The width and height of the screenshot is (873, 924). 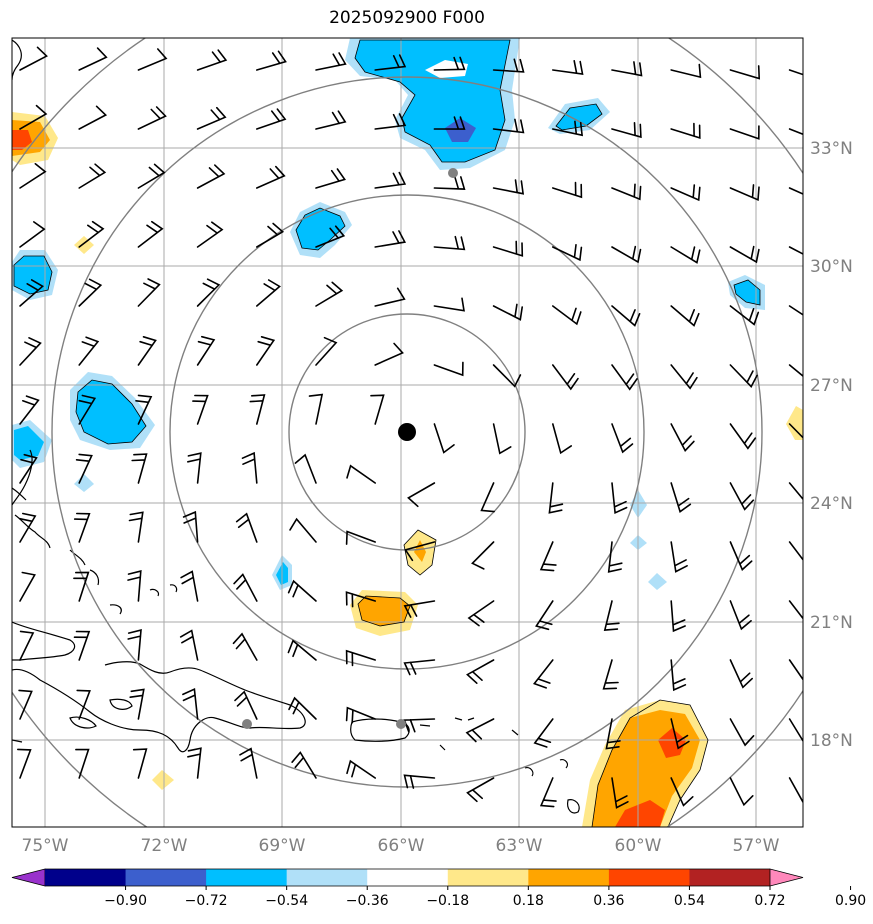 I want to click on lat-label: 18°N, so click(x=831, y=741).